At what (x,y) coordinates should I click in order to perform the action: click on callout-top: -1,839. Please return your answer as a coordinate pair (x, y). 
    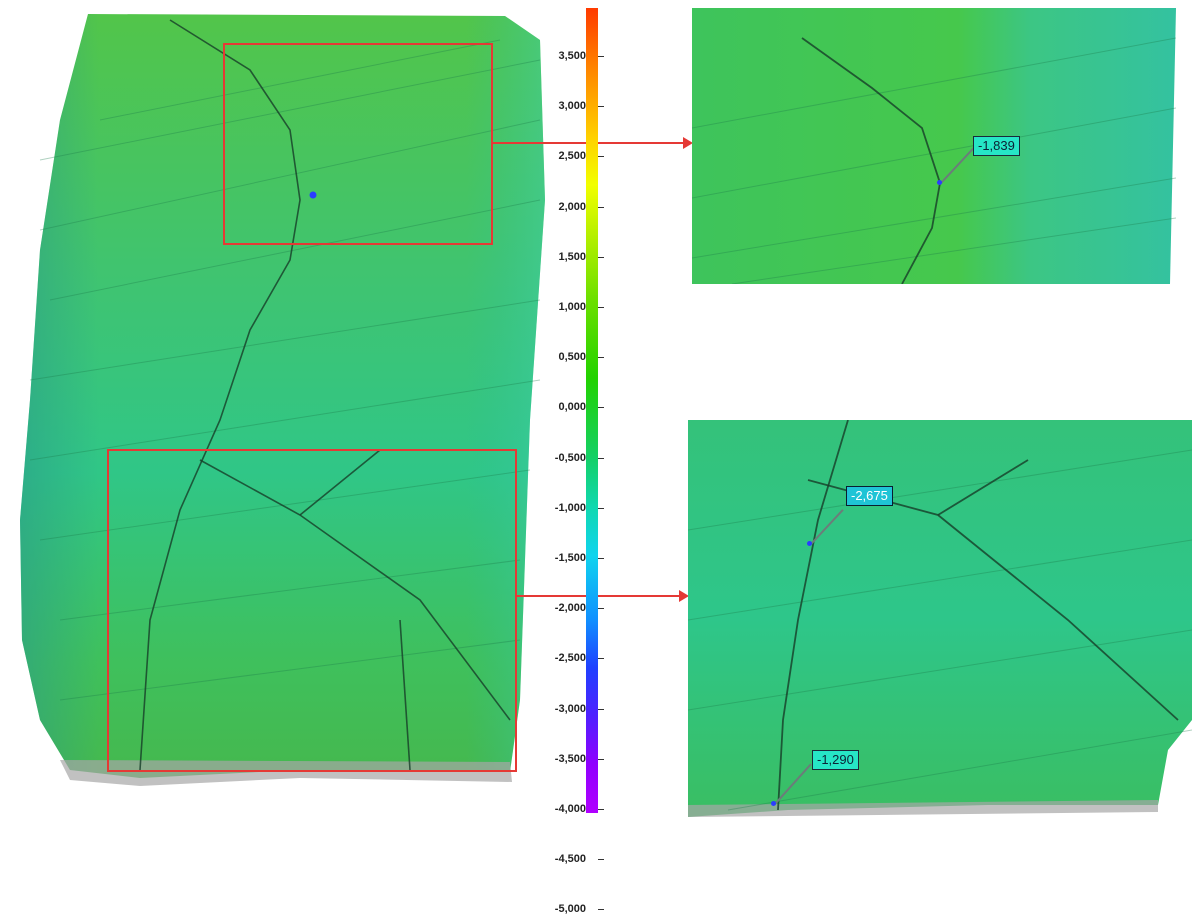
    Looking at the image, I should click on (996, 146).